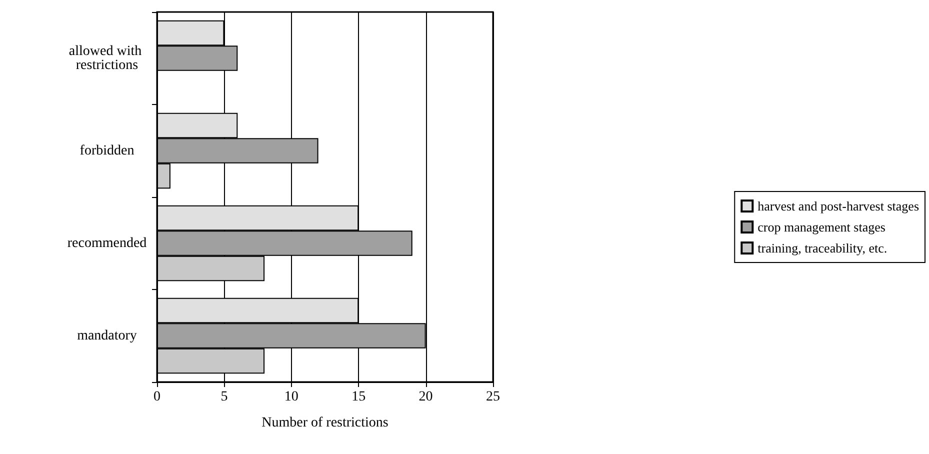  What do you see at coordinates (425, 397) in the screenshot?
I see `x-tick-label: 20` at bounding box center [425, 397].